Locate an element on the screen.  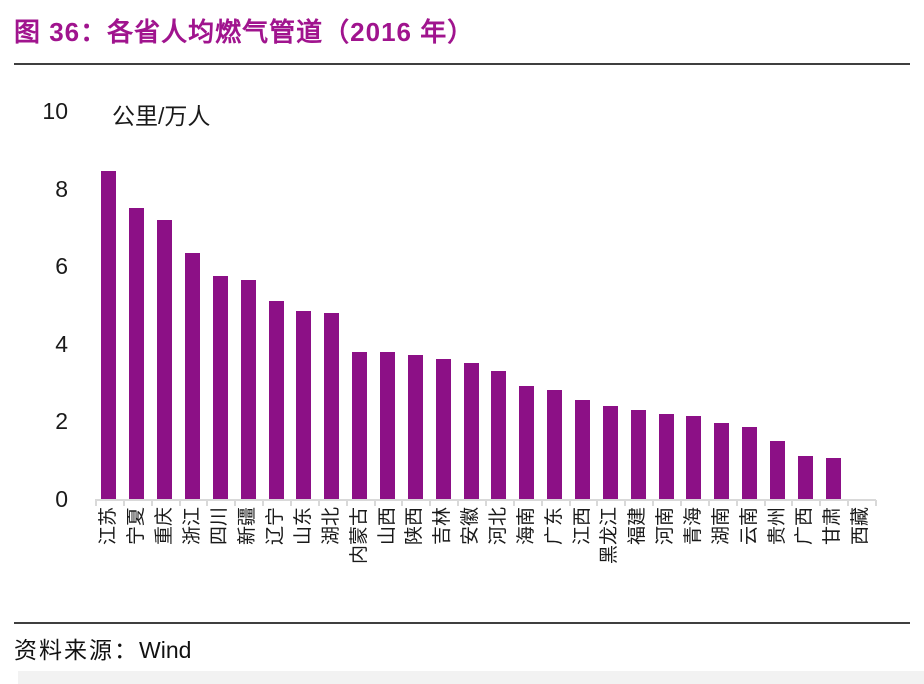
bar-青海 is located at coordinates (694, 457).